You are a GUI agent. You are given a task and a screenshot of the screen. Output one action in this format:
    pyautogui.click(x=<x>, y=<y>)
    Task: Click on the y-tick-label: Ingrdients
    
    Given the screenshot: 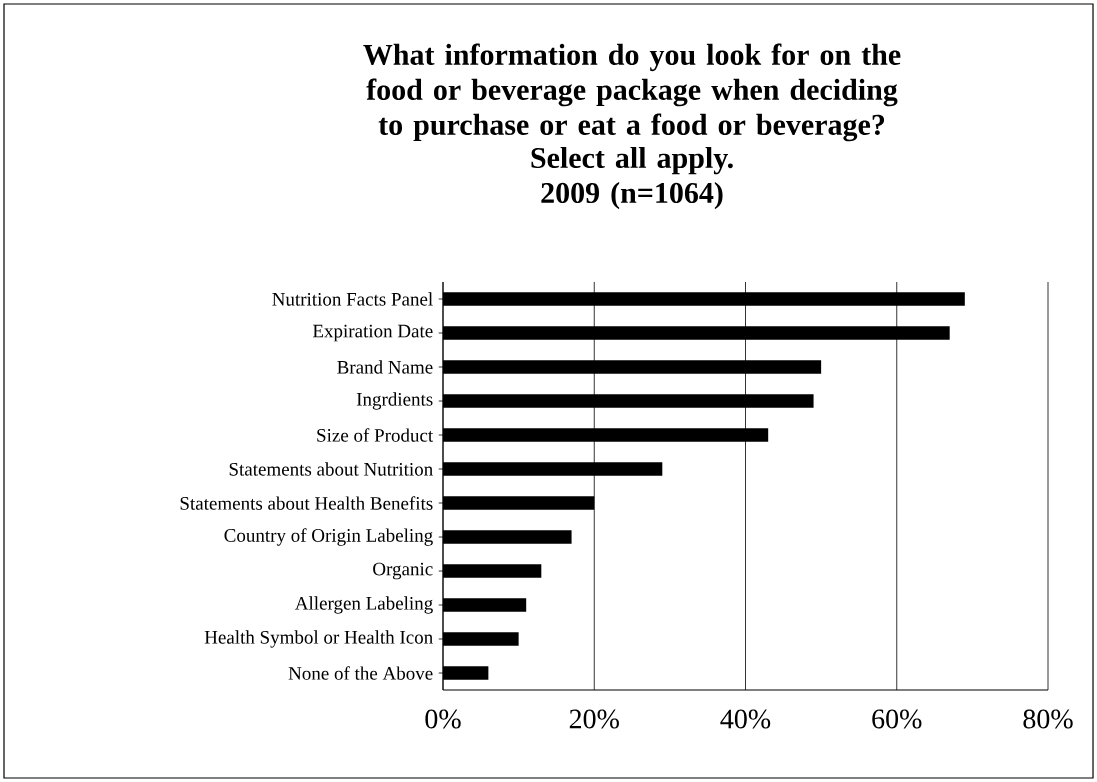 What is the action you would take?
    pyautogui.click(x=394, y=401)
    